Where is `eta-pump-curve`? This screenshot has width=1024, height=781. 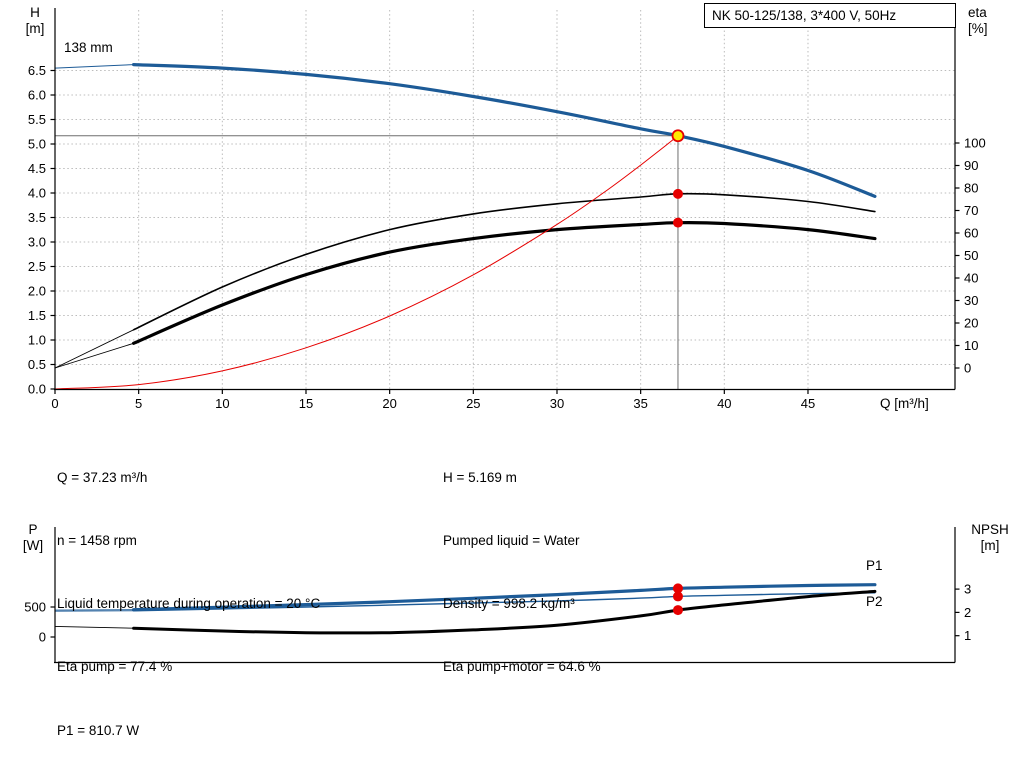 eta-pump-curve is located at coordinates (504, 261).